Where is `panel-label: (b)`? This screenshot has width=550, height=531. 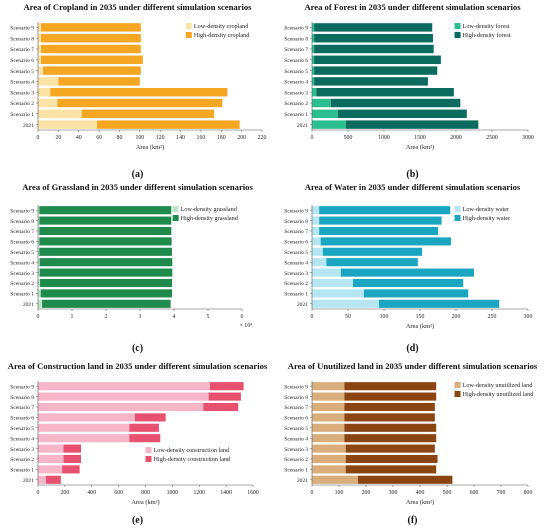 panel-label: (b) is located at coordinates (412, 174).